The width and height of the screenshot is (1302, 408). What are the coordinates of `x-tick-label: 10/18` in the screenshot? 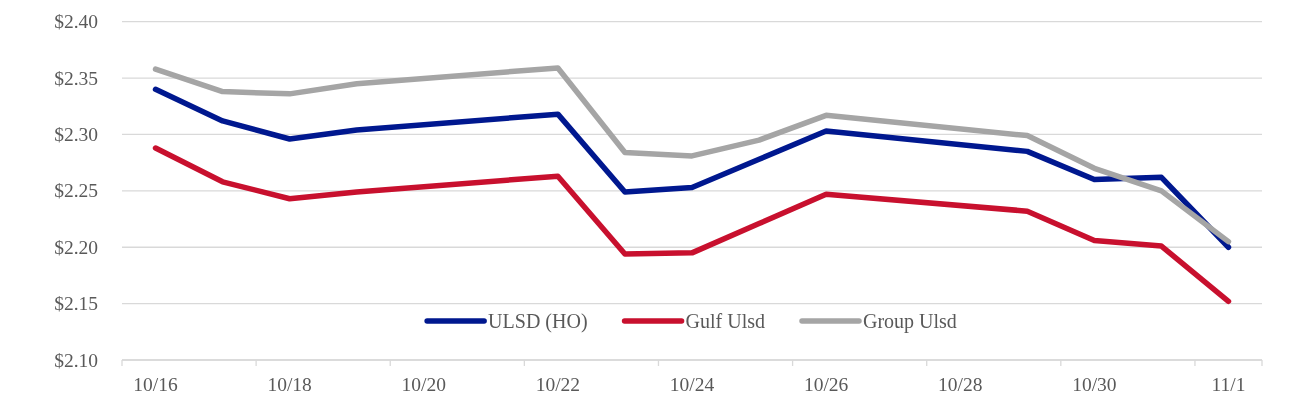 It's located at (289, 384).